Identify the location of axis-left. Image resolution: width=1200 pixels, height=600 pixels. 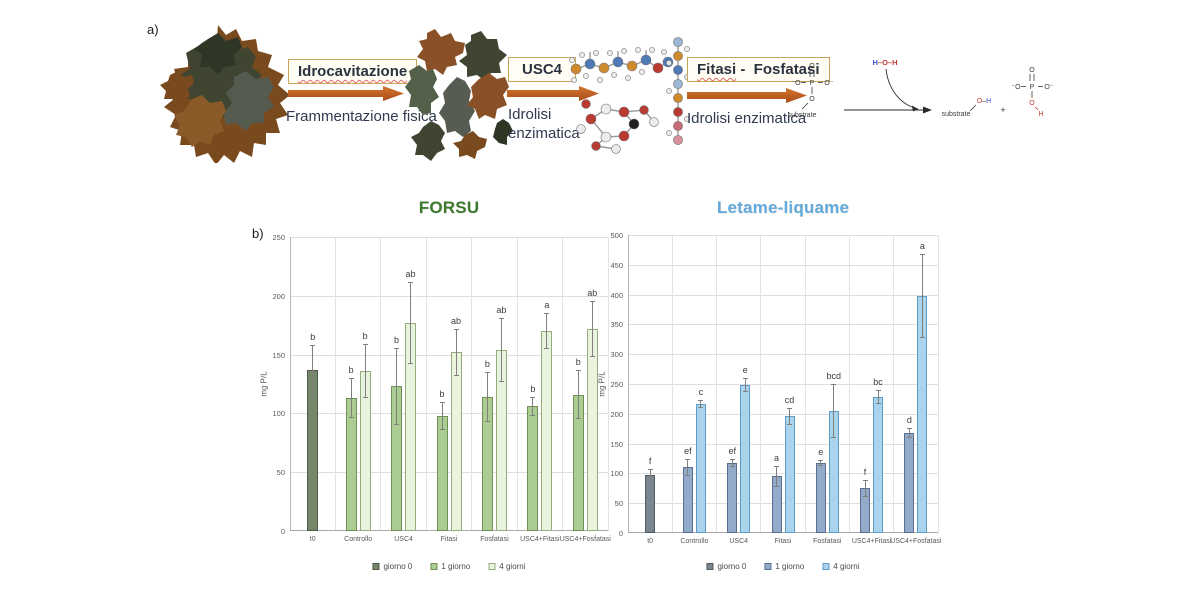
(290, 384).